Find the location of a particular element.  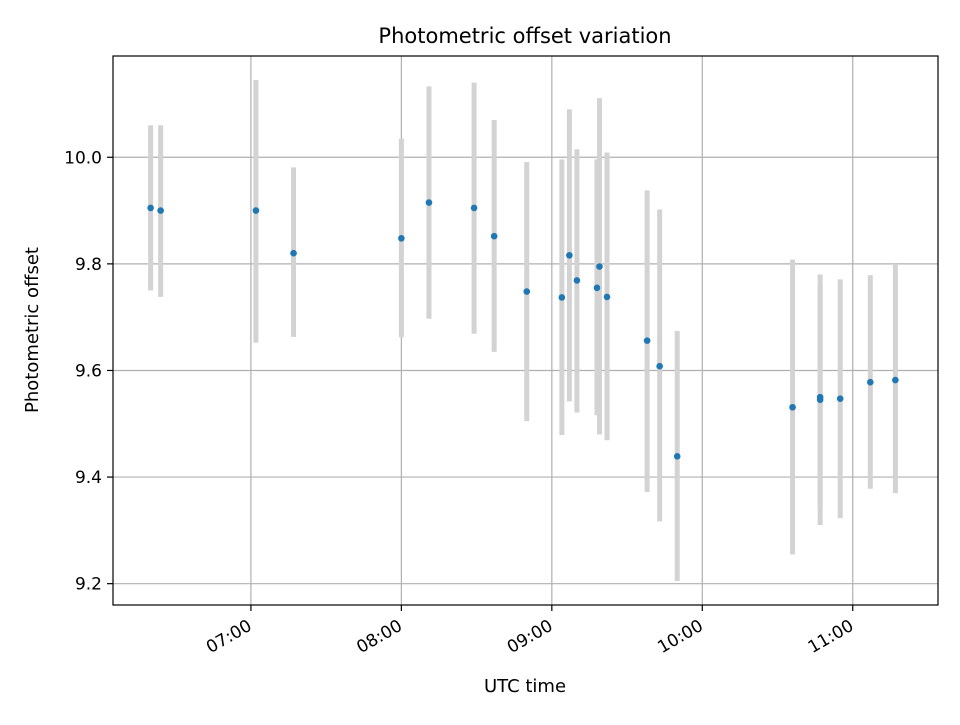

chart-title: Photometric offset variation is located at coordinates (524, 36).